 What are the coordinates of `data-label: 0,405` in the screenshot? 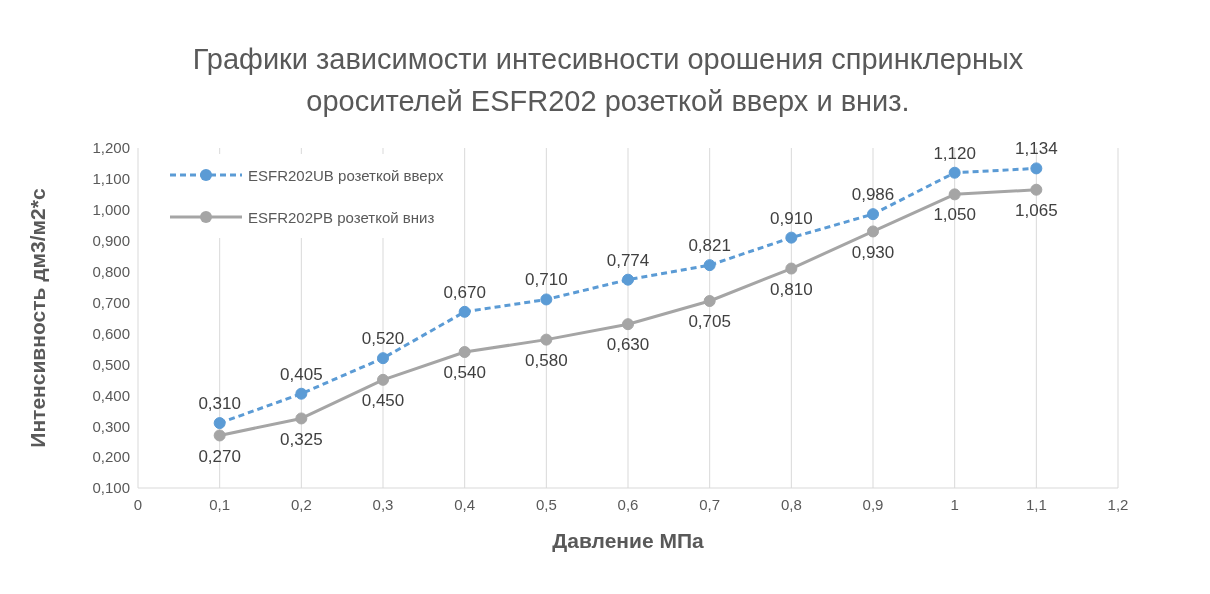 It's located at (301, 374).